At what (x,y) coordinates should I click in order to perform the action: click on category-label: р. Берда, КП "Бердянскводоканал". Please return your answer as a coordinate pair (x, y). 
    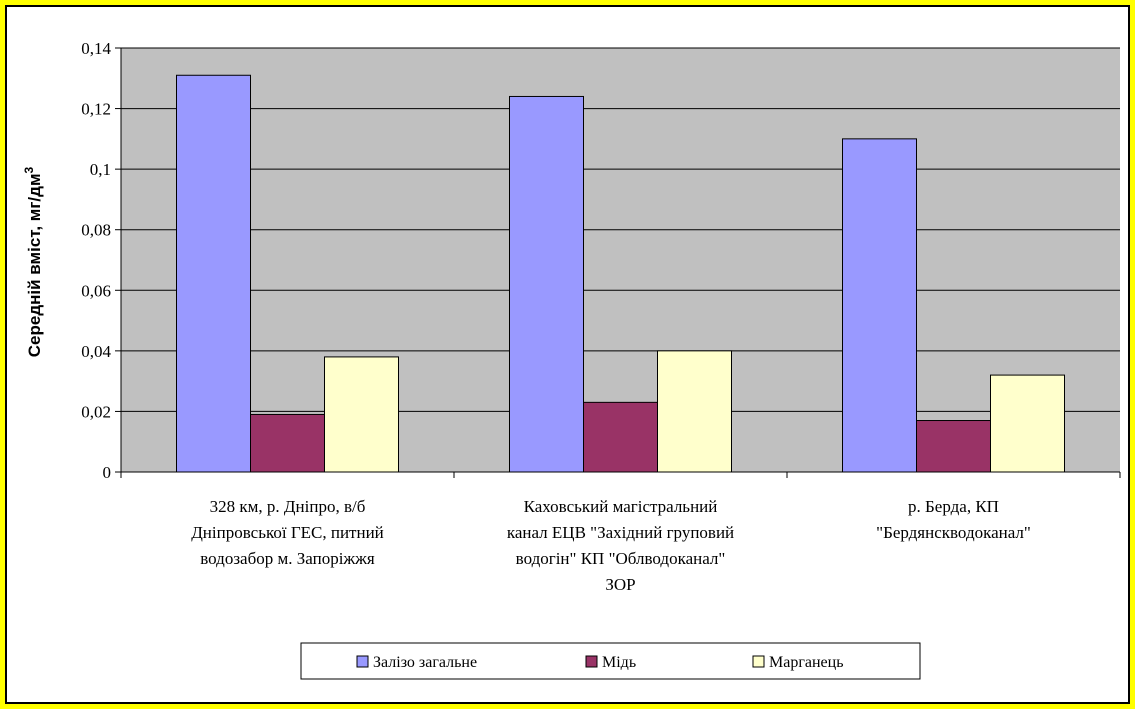
    Looking at the image, I should click on (953, 519).